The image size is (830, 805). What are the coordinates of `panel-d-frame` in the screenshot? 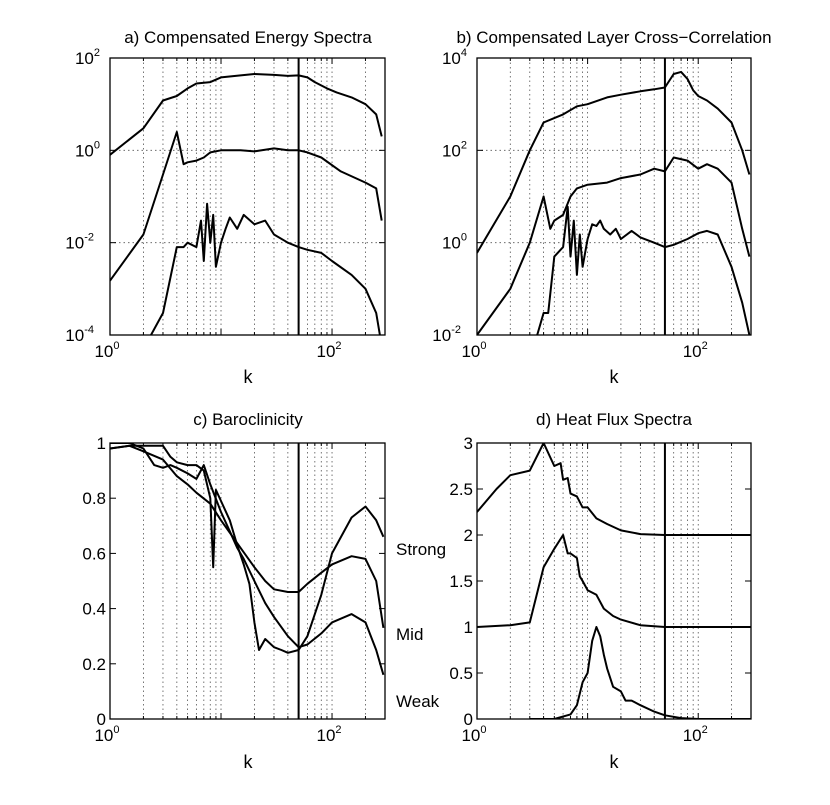 It's located at (614, 581).